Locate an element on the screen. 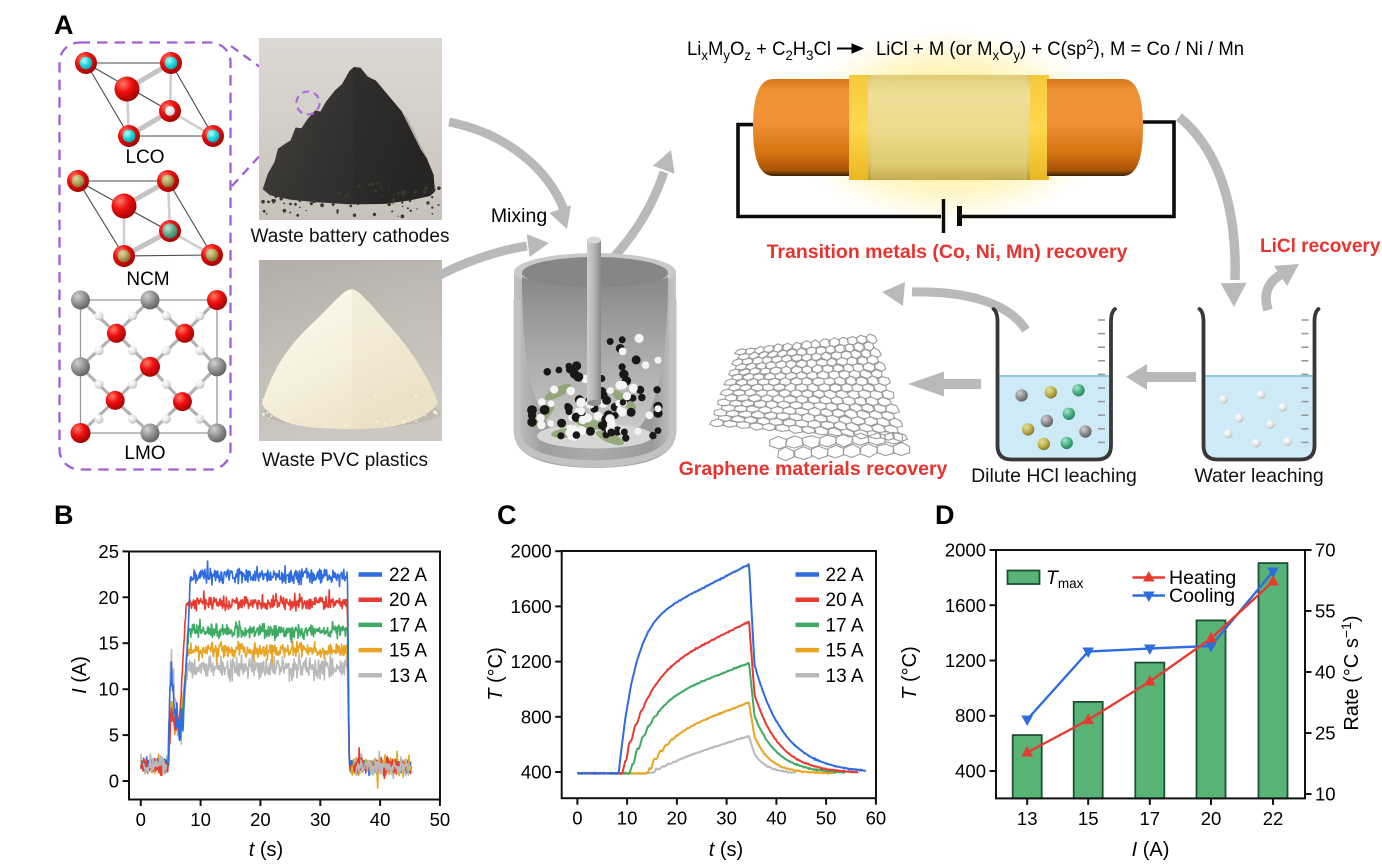 The width and height of the screenshot is (1382, 864). svg-text: Heating is located at coordinates (1202, 578).